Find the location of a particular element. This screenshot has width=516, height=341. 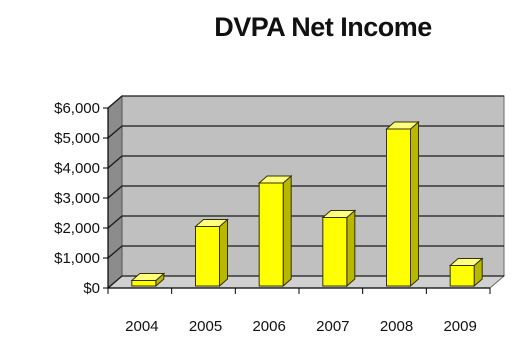

floor is located at coordinates (306, 282).